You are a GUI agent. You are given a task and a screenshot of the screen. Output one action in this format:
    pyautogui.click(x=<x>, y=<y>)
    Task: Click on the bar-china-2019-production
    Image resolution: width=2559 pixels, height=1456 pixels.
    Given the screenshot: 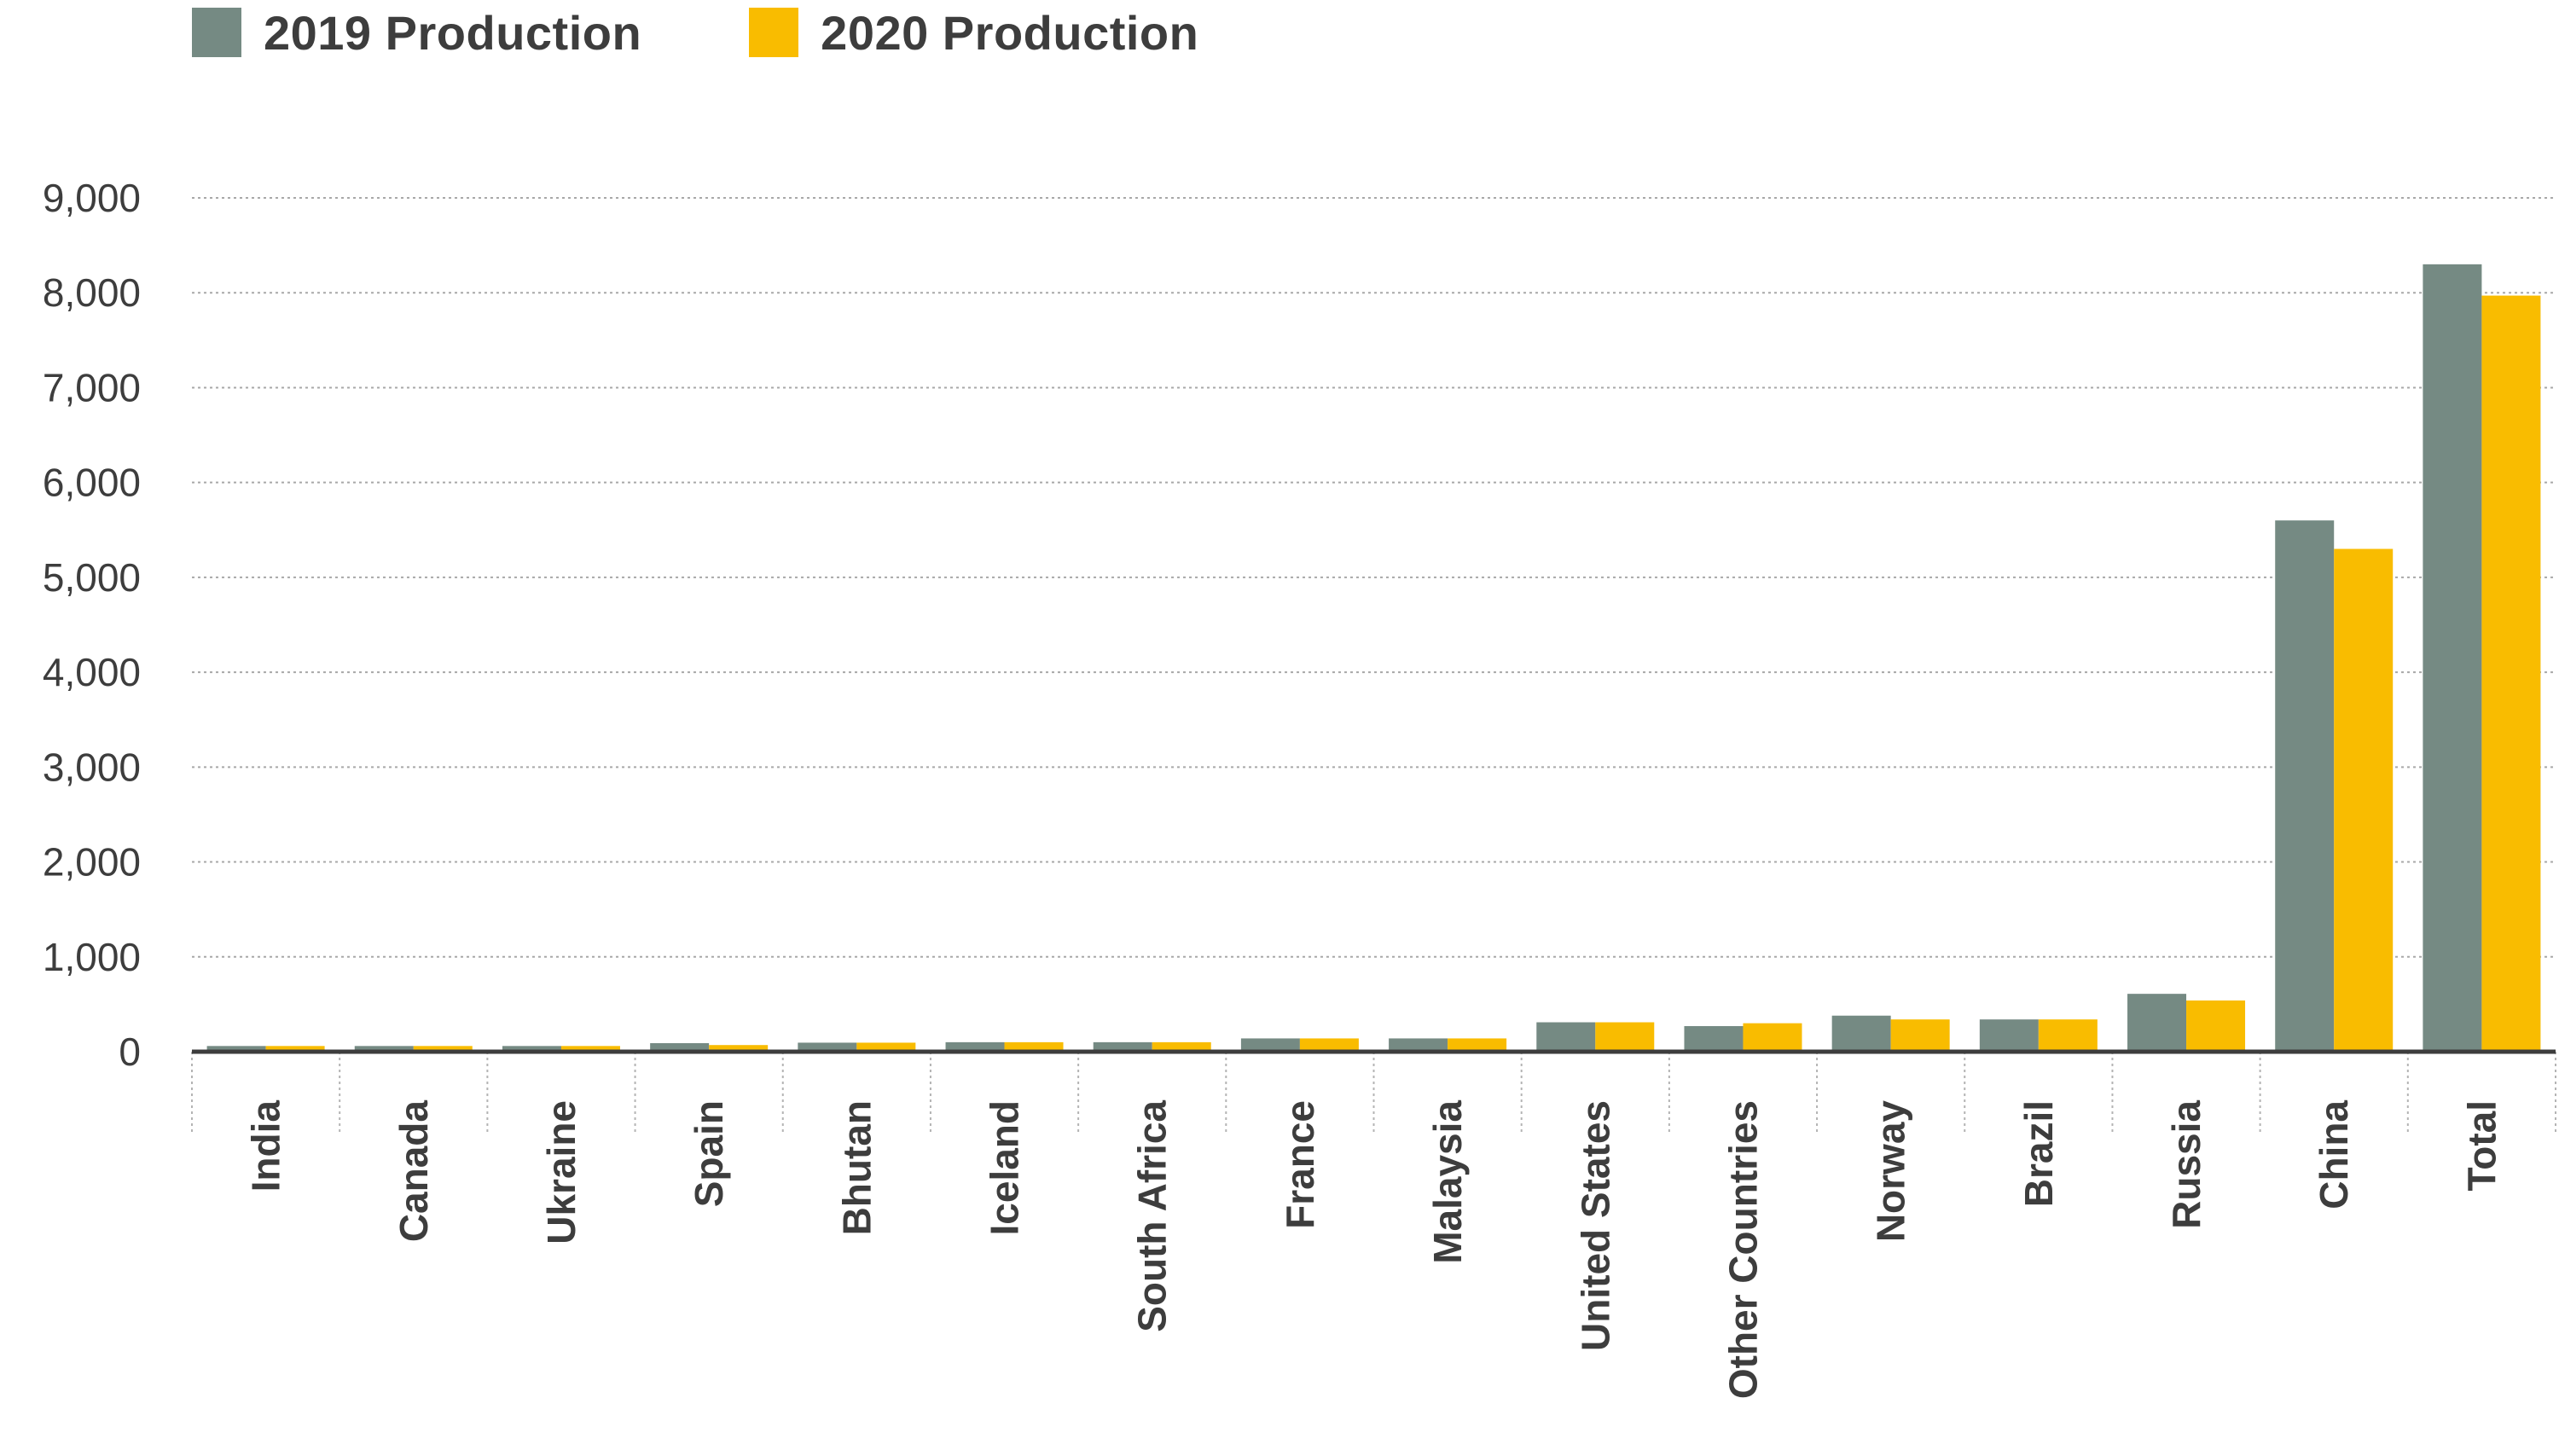 What is the action you would take?
    pyautogui.click(x=2305, y=786)
    